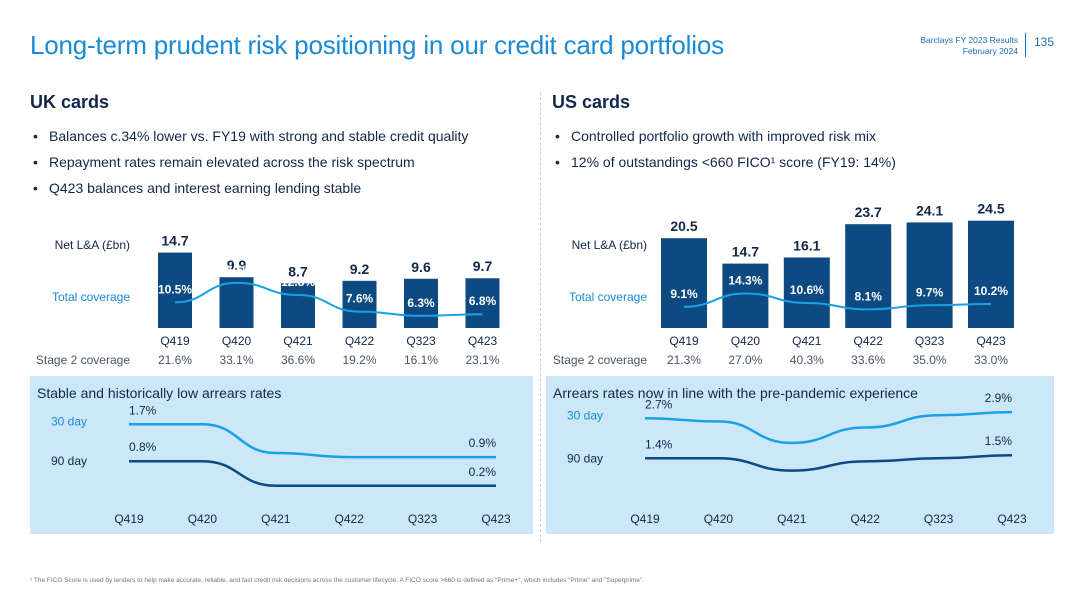 Image resolution: width=1080 pixels, height=607 pixels. What do you see at coordinates (868, 360) in the screenshot?
I see `stage2-coverage-value: 33.6%` at bounding box center [868, 360].